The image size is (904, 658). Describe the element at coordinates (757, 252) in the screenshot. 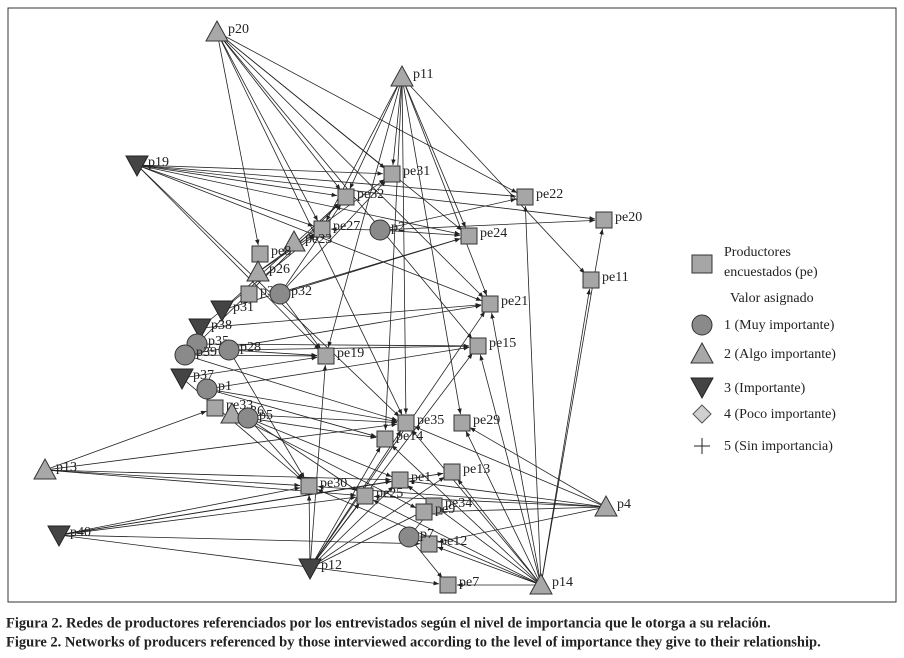

I see `legend-text: Productores` at that location.